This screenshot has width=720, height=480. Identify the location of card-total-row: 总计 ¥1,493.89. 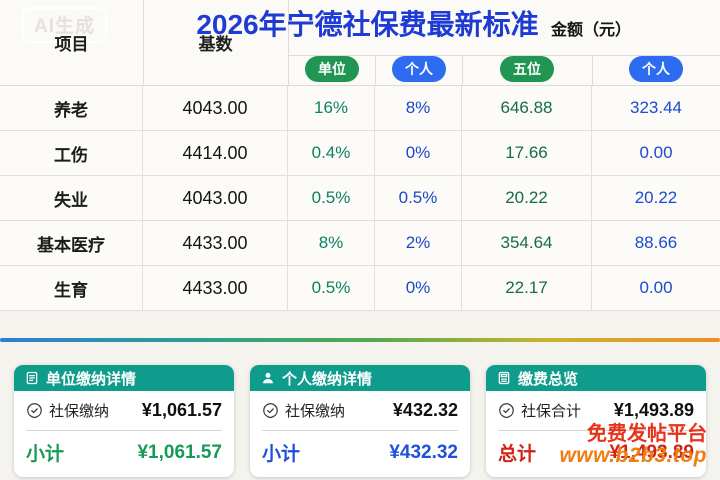
(596, 452).